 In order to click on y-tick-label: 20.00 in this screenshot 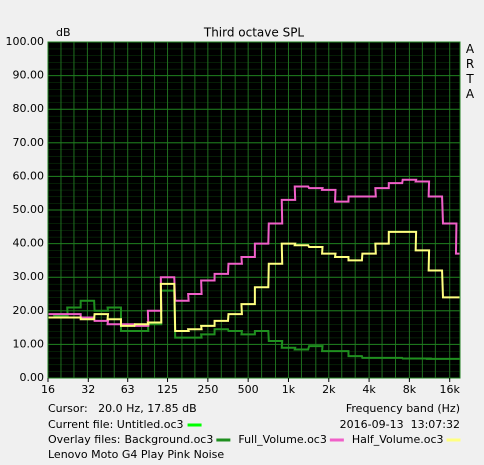, I will do `click(29, 310)`.